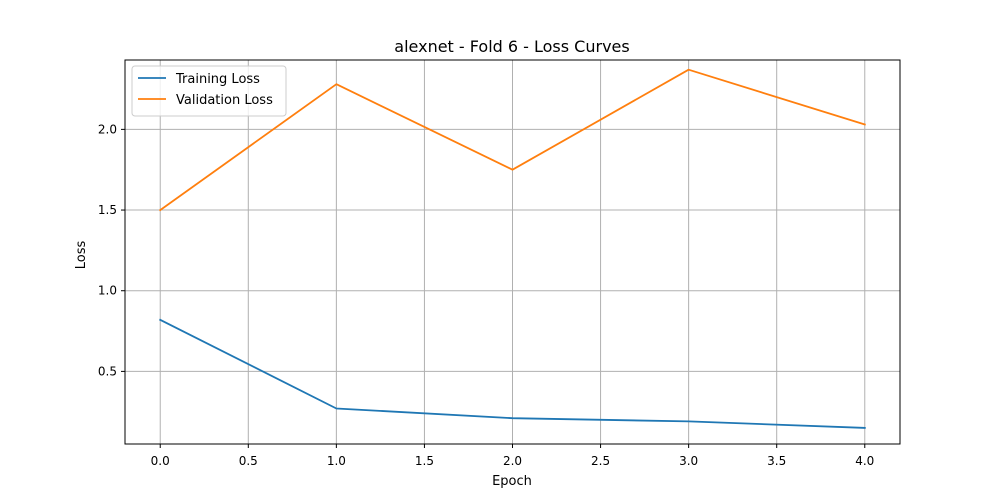  What do you see at coordinates (512, 461) in the screenshot?
I see `x-tick-label: 2.0` at bounding box center [512, 461].